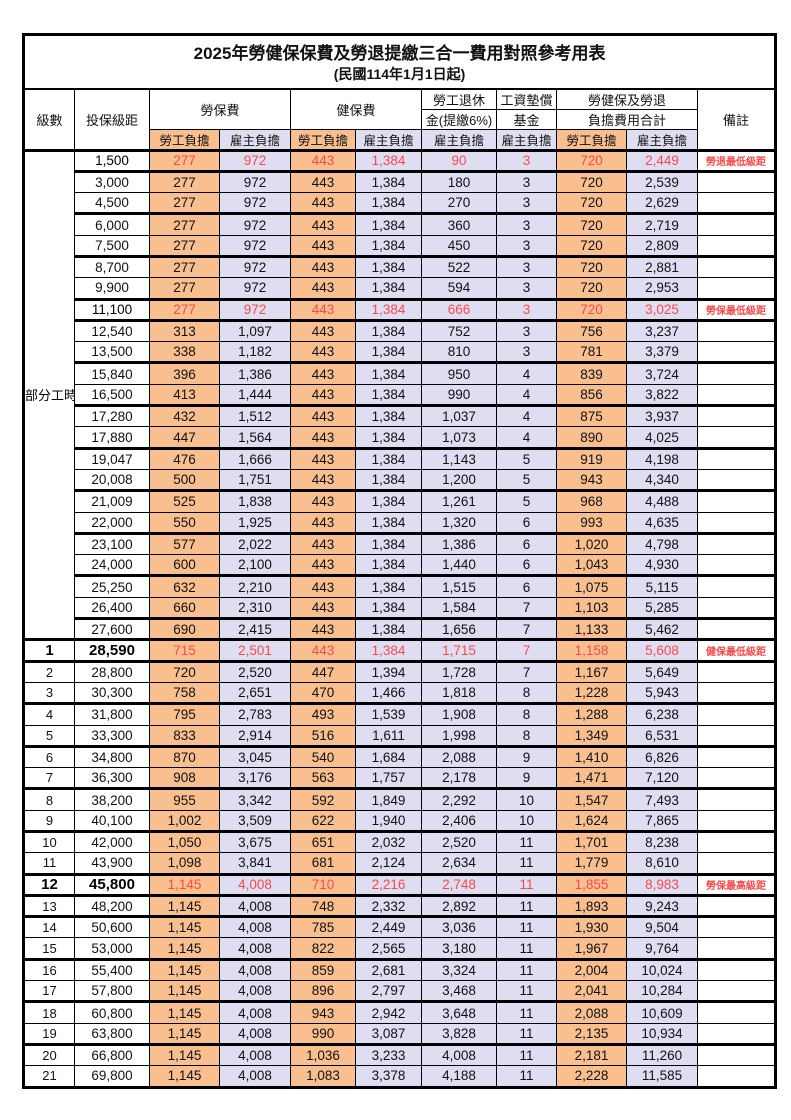 The image size is (791, 1120). What do you see at coordinates (459, 119) in the screenshot?
I see `col-header-pension-line2: 金(提繳6%)` at bounding box center [459, 119].